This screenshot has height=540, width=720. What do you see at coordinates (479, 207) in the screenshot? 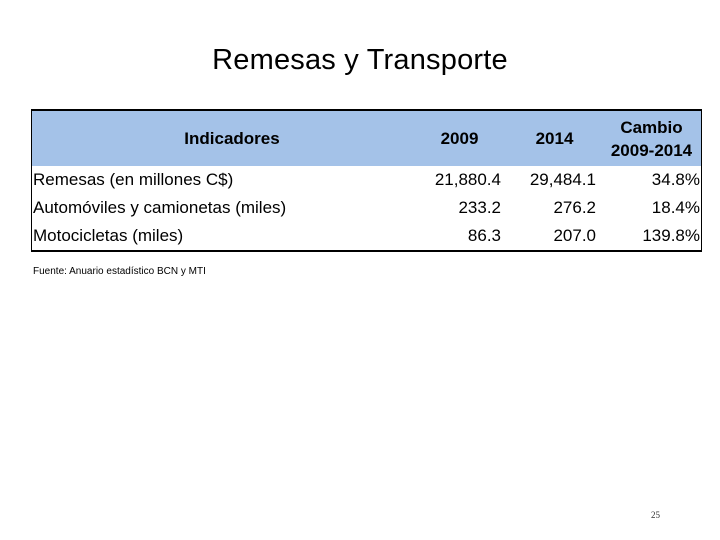
I see `row-value-2009: 233.2` at bounding box center [479, 207].